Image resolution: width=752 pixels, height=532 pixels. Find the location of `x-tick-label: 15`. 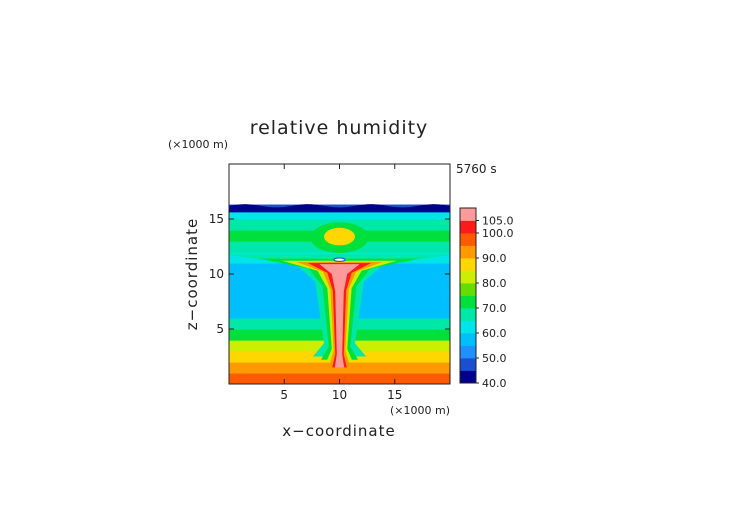

x-tick-label: 15 is located at coordinates (394, 395).